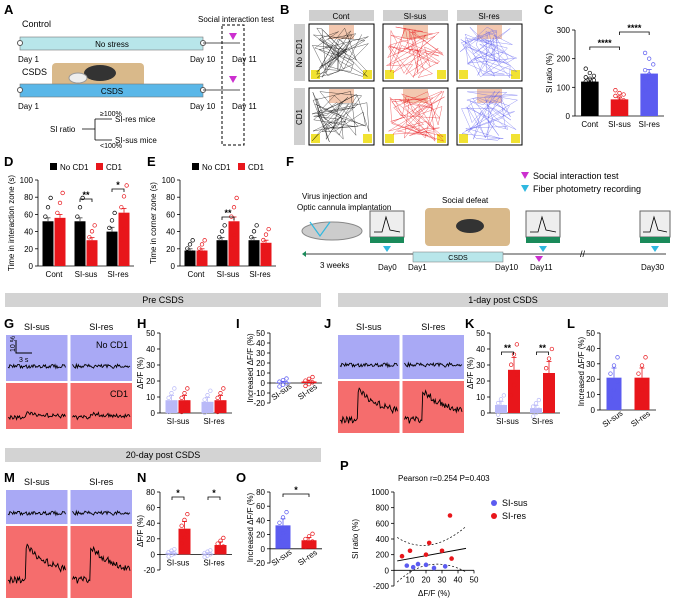 The image size is (673, 606). Describe the element at coordinates (458, 579) in the screenshot. I see `x-tick-label: 40` at that location.